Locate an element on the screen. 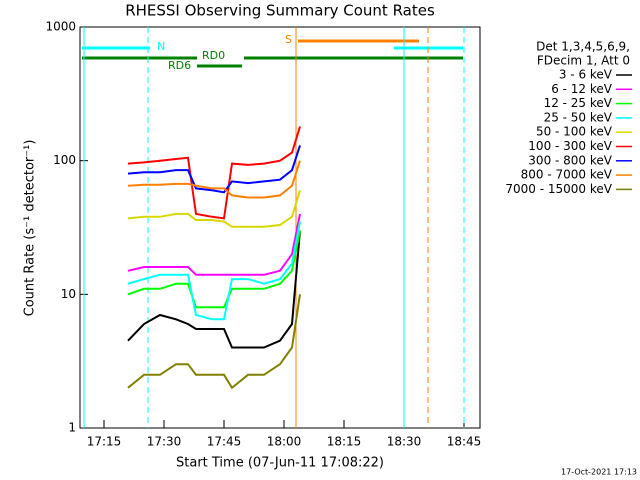  x-tick-label: 18:45 is located at coordinates (464, 442).